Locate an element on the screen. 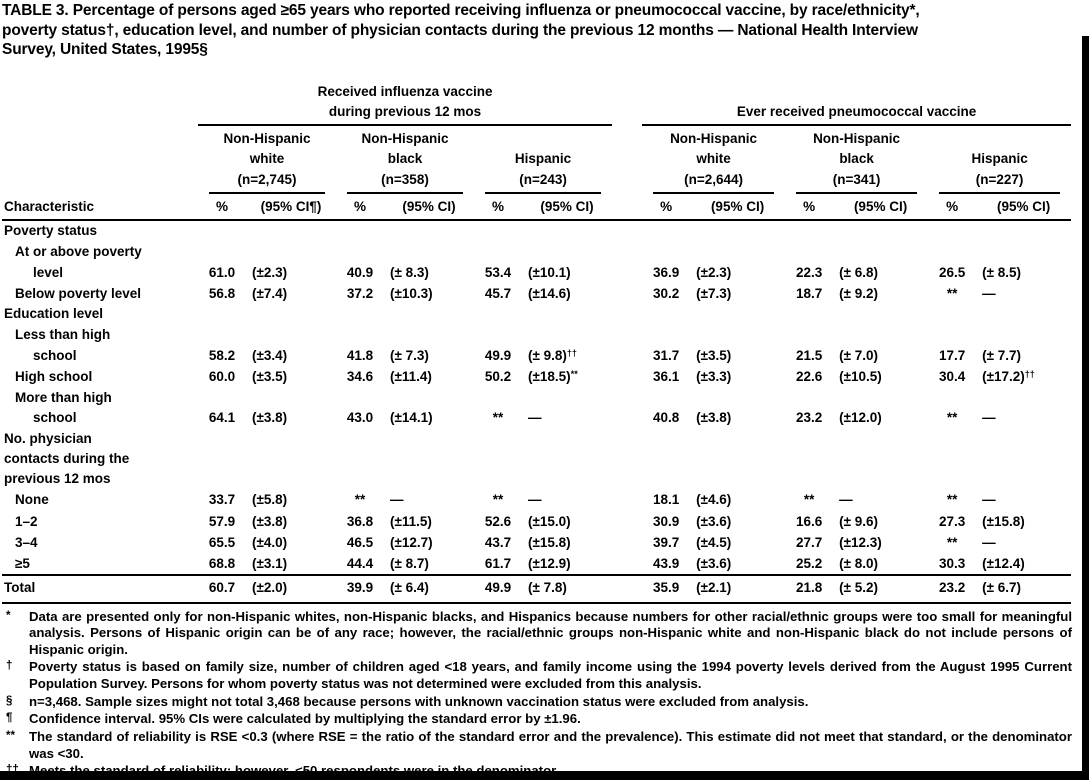 This screenshot has width=1089, height=780. row-label: ≥5 is located at coordinates (22, 563).